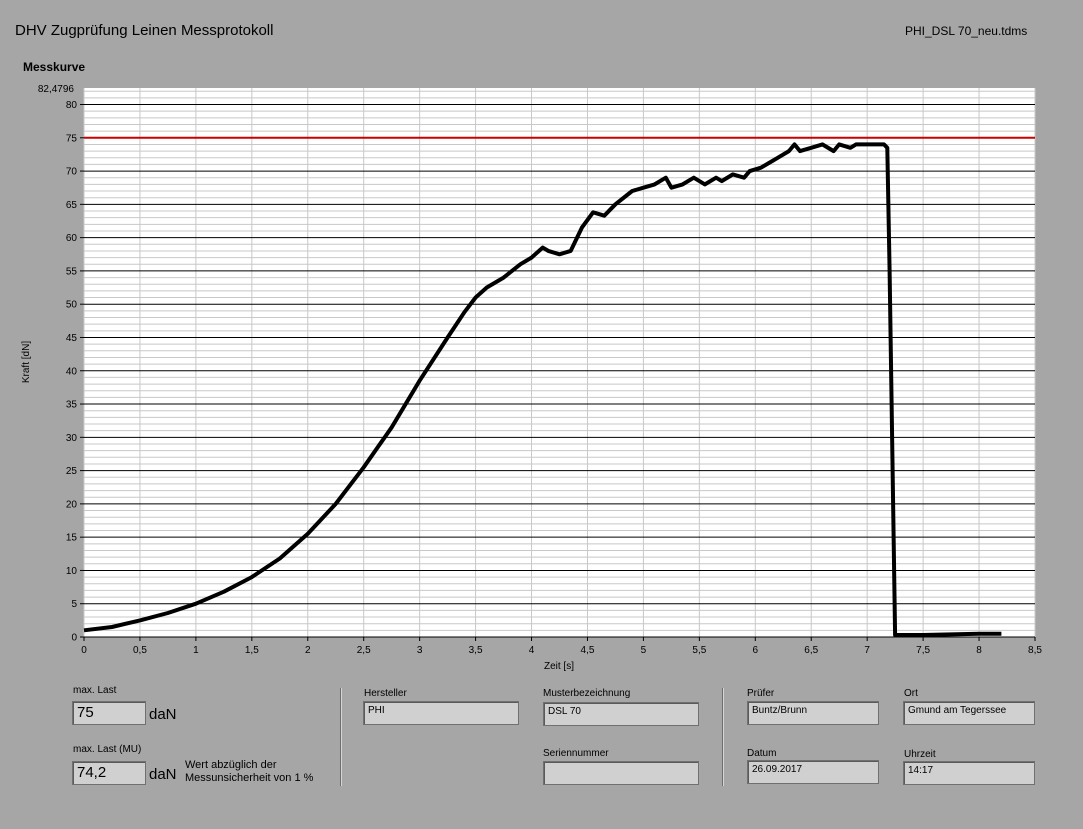  What do you see at coordinates (72, 205) in the screenshot?
I see `y-tick-label: 65` at bounding box center [72, 205].